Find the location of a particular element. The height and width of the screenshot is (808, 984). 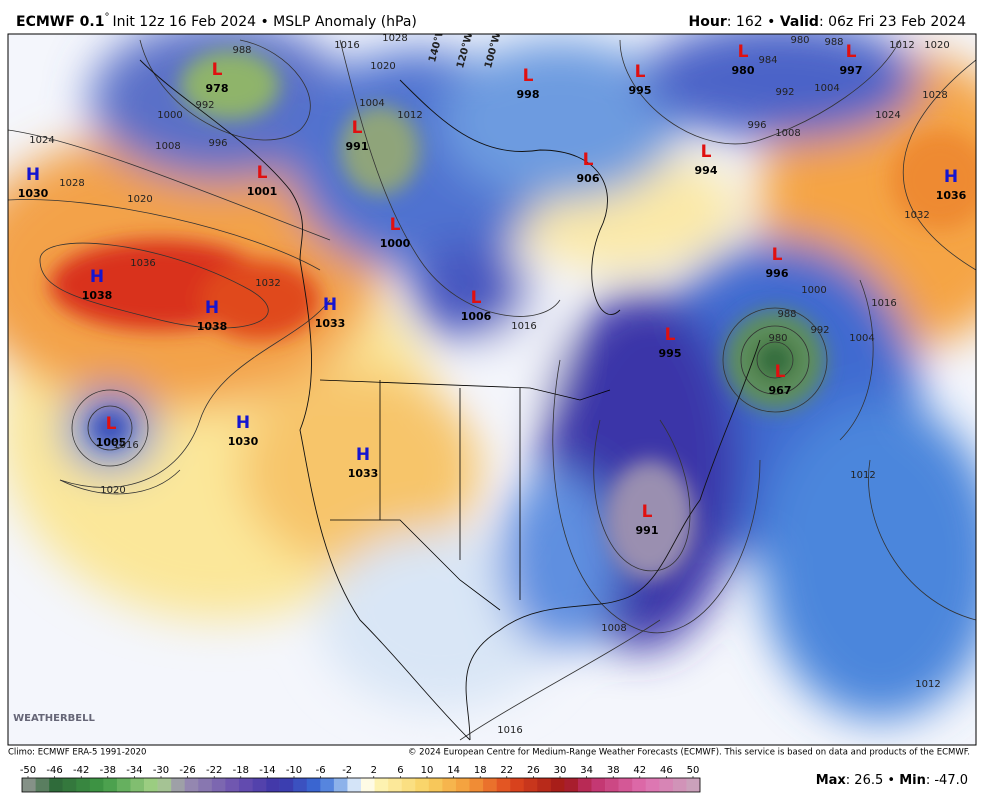

contour-label: 1028 is located at coordinates (934, 95).